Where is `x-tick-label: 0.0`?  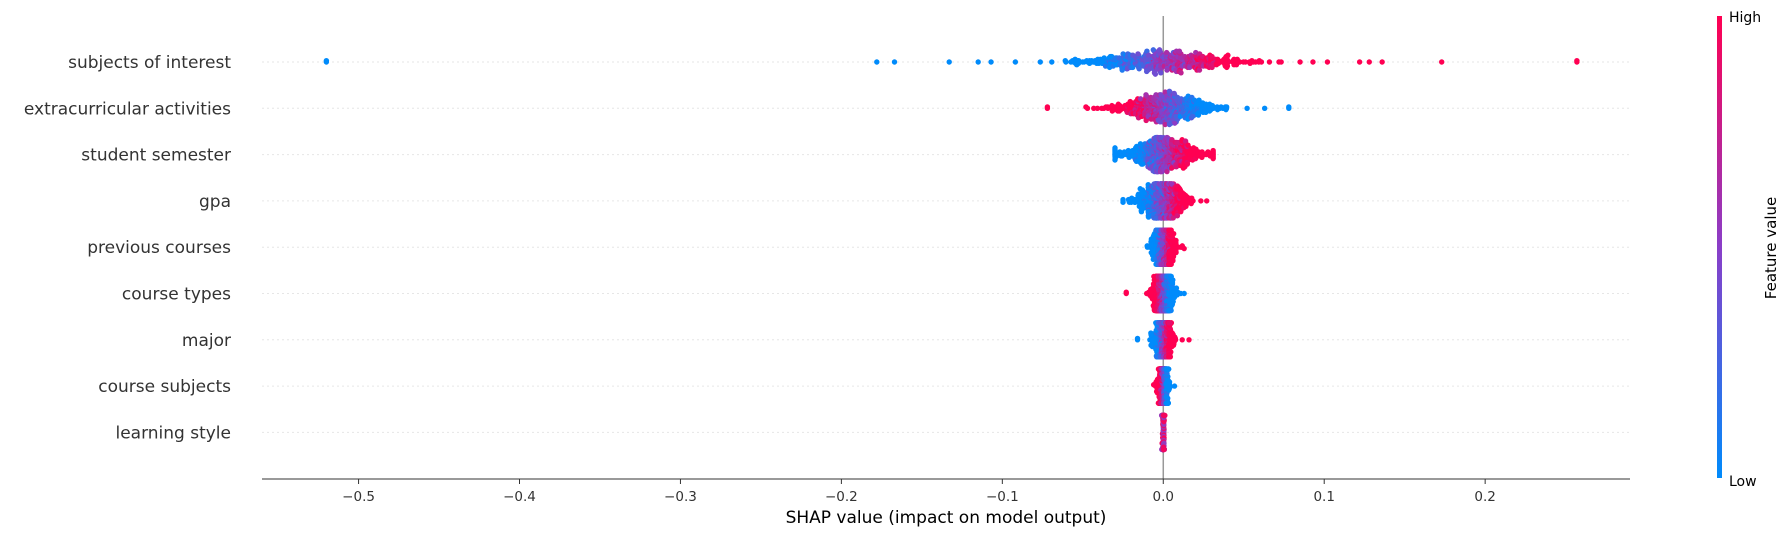
x-tick-label: 0.0 is located at coordinates (1163, 497).